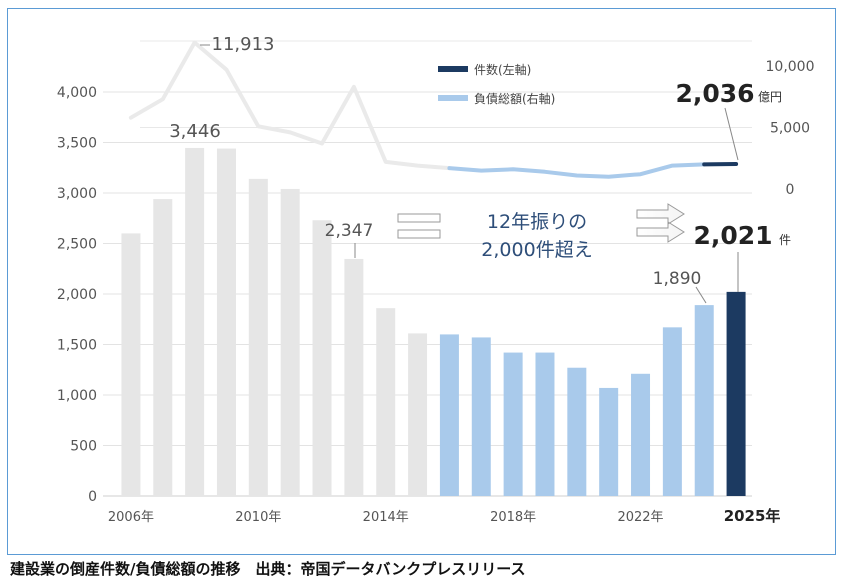 This screenshot has width=848, height=581. Describe the element at coordinates (290, 105) in the screenshot. I see `debt-line-gray` at that location.